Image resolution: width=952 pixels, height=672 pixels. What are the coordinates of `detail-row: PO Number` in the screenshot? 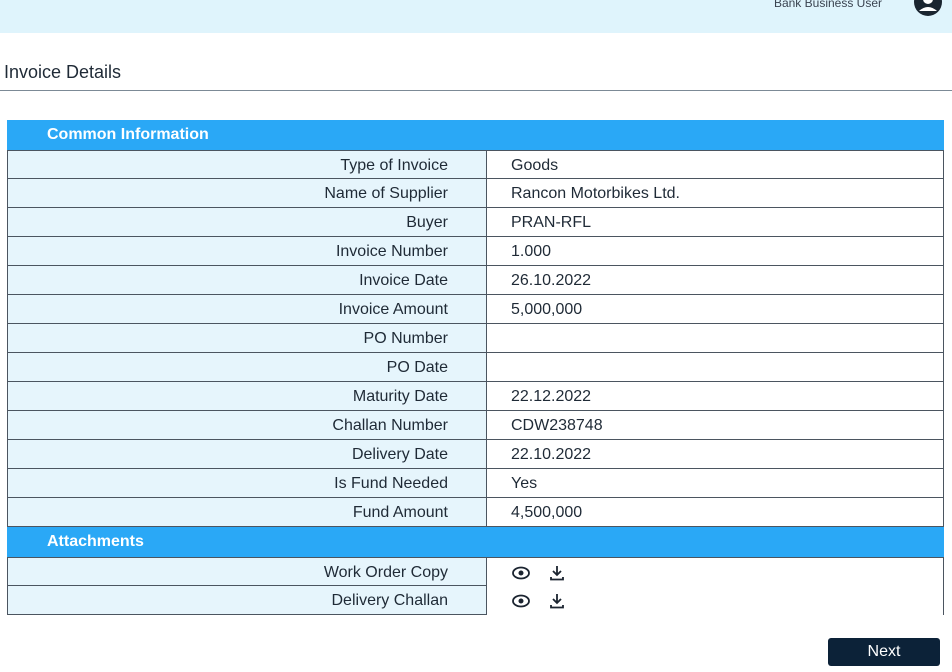 It's located at (475, 338).